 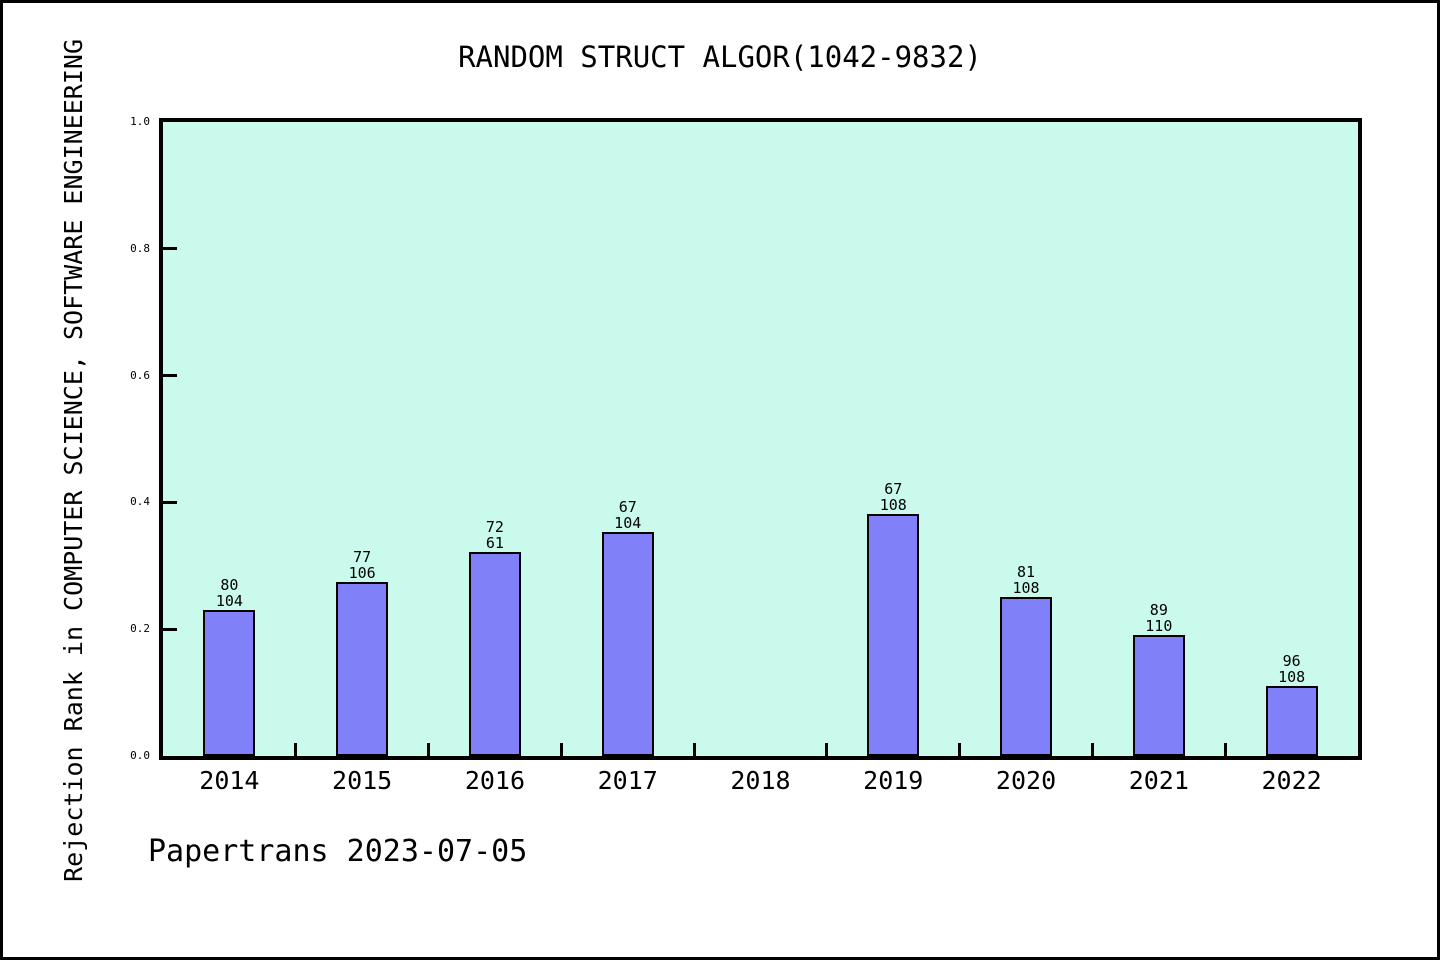 What do you see at coordinates (140, 375) in the screenshot?
I see `y-tick-label: 0.6` at bounding box center [140, 375].